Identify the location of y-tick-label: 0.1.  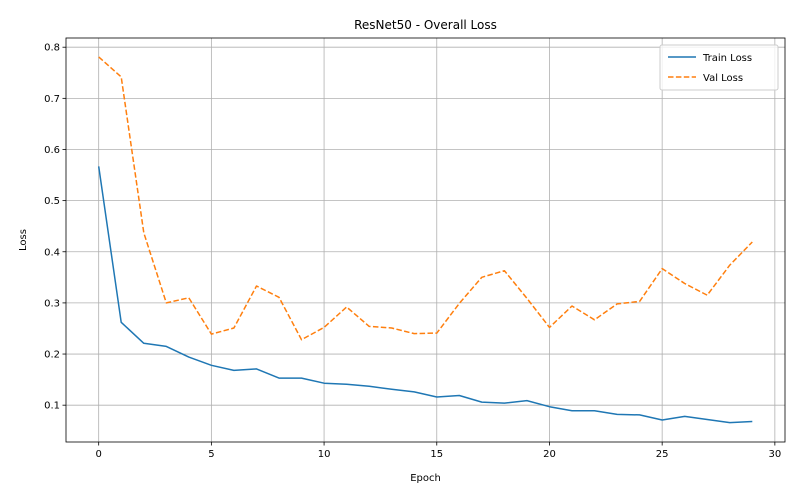
(52, 406).